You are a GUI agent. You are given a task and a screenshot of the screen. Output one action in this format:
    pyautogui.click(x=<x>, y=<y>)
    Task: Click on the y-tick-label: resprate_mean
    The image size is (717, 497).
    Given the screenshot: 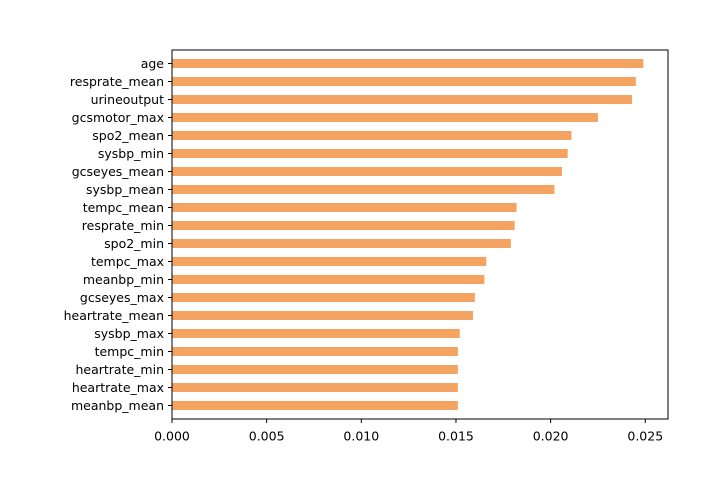 What is the action you would take?
    pyautogui.click(x=117, y=81)
    